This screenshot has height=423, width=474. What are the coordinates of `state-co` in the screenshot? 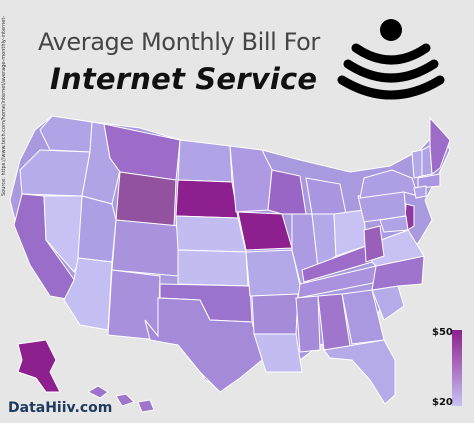 It's located at (146, 248).